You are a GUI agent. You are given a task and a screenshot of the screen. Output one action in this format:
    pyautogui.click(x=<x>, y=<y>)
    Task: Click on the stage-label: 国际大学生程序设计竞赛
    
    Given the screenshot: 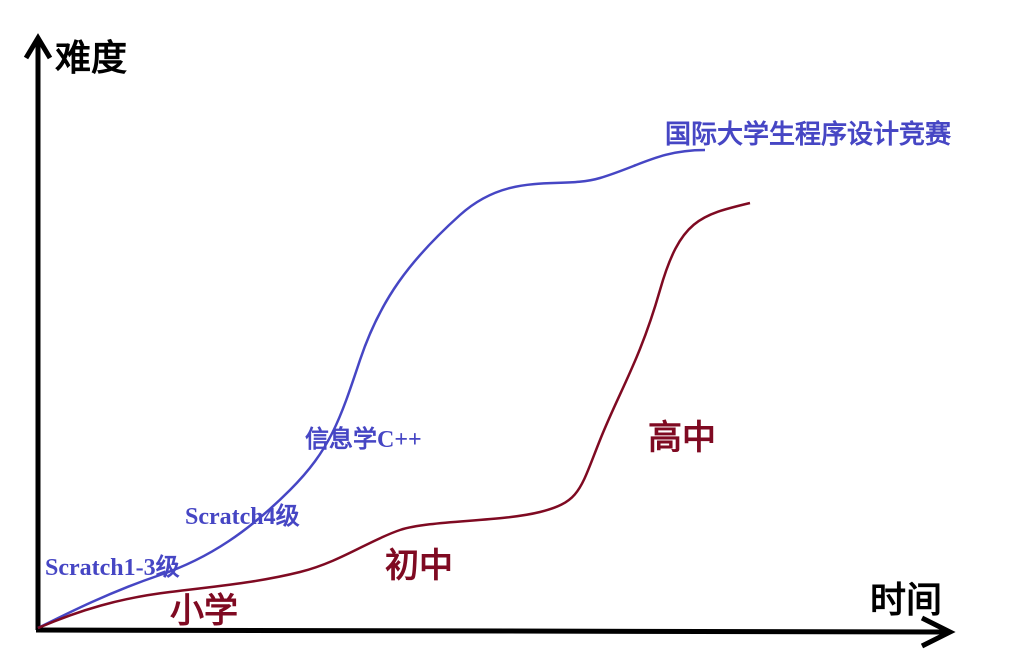 What is the action you would take?
    pyautogui.click(x=808, y=134)
    